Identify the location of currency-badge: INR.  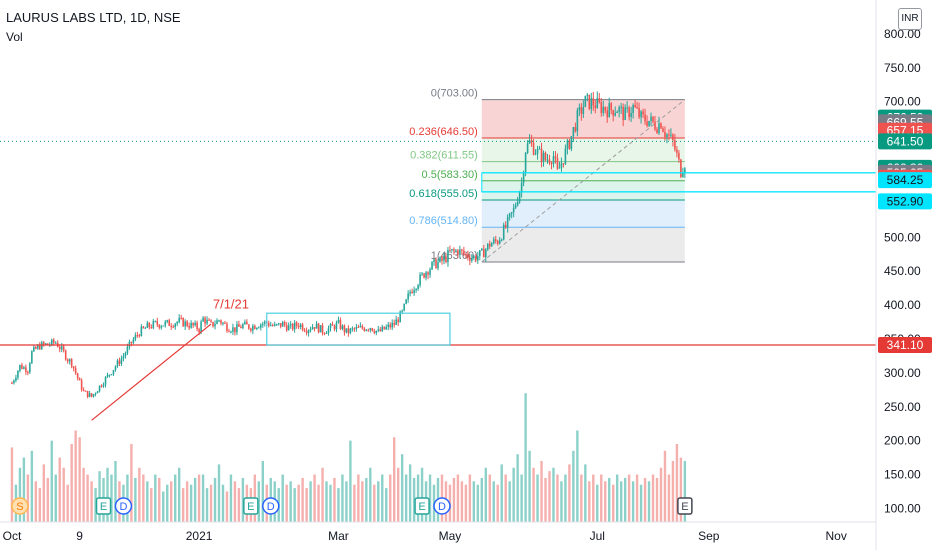
(910, 19).